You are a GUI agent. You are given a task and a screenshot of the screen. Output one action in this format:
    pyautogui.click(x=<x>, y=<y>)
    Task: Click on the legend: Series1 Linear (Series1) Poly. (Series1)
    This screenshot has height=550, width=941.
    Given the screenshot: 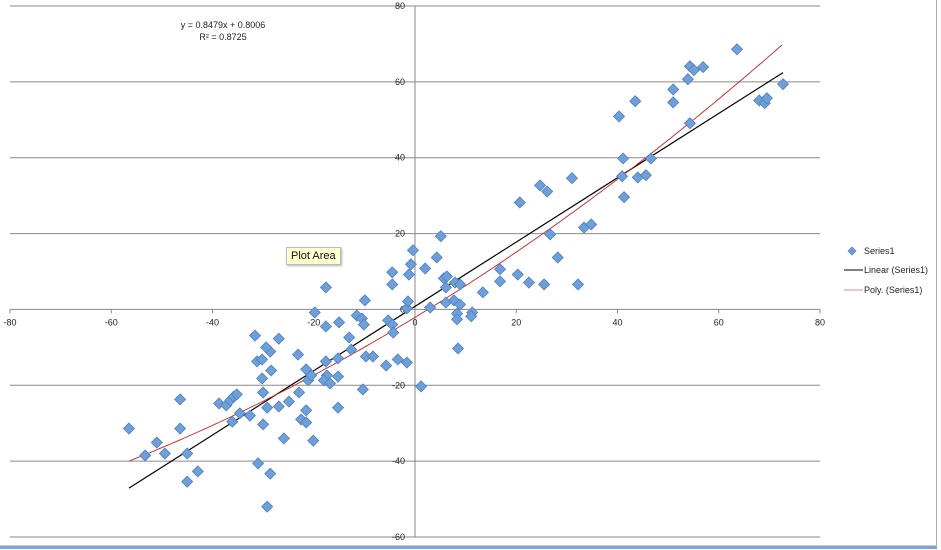 What is the action you would take?
    pyautogui.click(x=886, y=270)
    